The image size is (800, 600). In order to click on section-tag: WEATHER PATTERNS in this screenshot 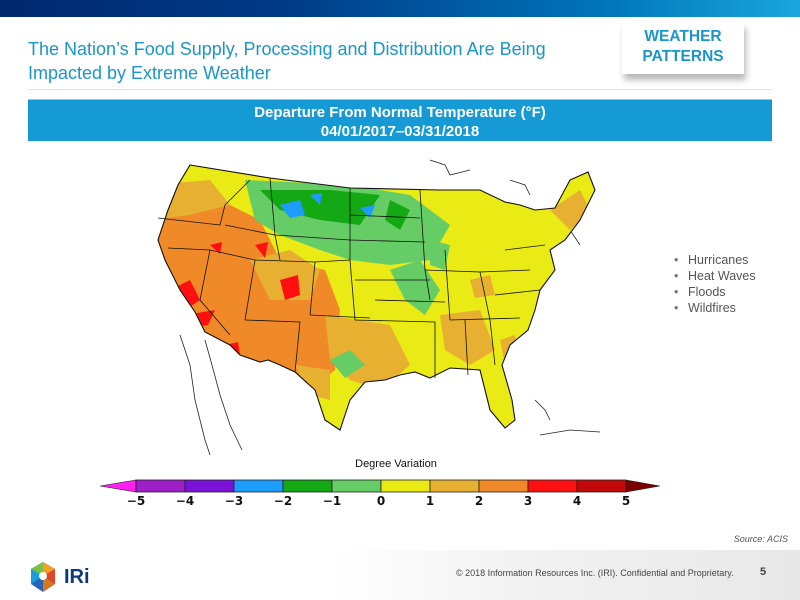, I will do `click(683, 48)`.